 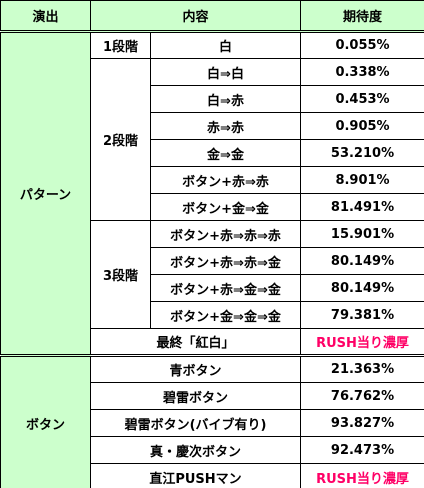 What do you see at coordinates (195, 368) in the screenshot?
I see `content-cell: 青ボタン` at bounding box center [195, 368].